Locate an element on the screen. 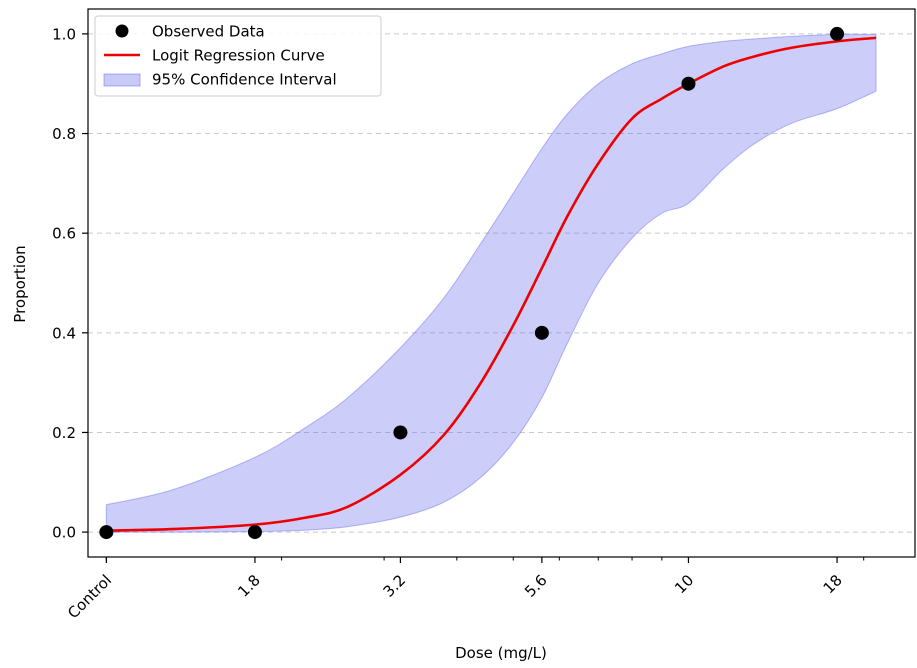 The width and height of the screenshot is (917, 668). x-axis-label: Dose (mg/L) is located at coordinates (501, 653).